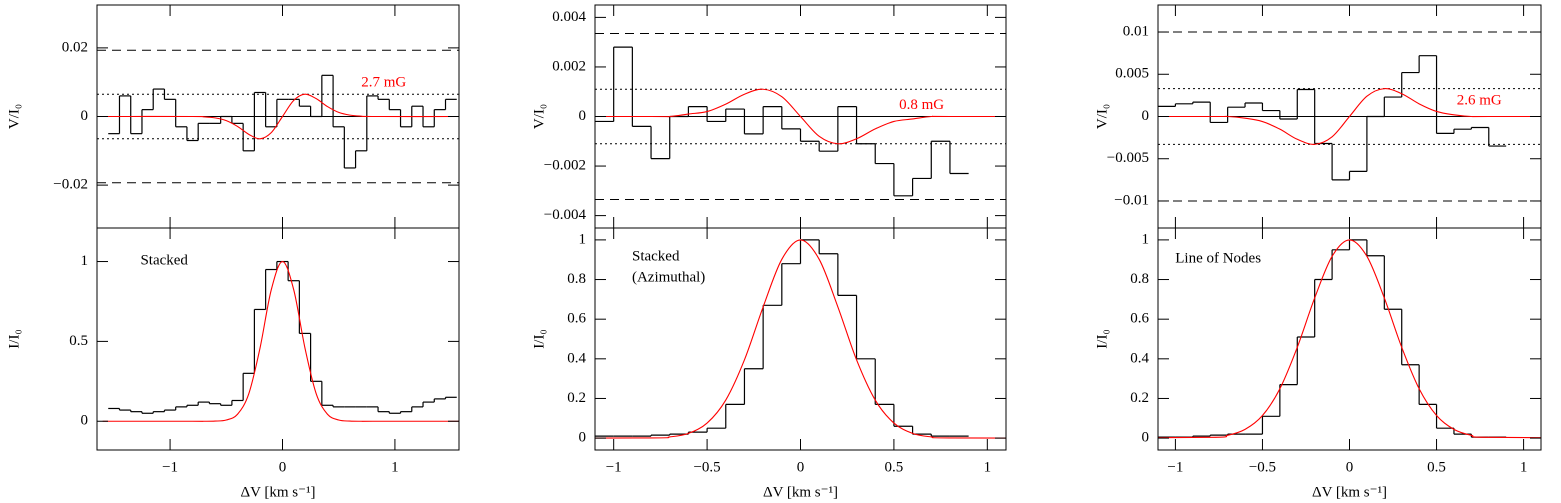  What do you see at coordinates (1128, 158) in the screenshot?
I see `y-tick-label: −0.005` at bounding box center [1128, 158].